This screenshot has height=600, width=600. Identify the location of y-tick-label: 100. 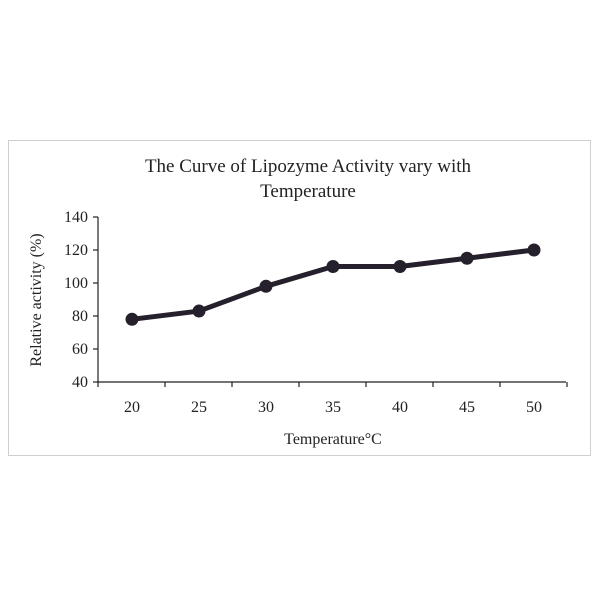
(76, 283).